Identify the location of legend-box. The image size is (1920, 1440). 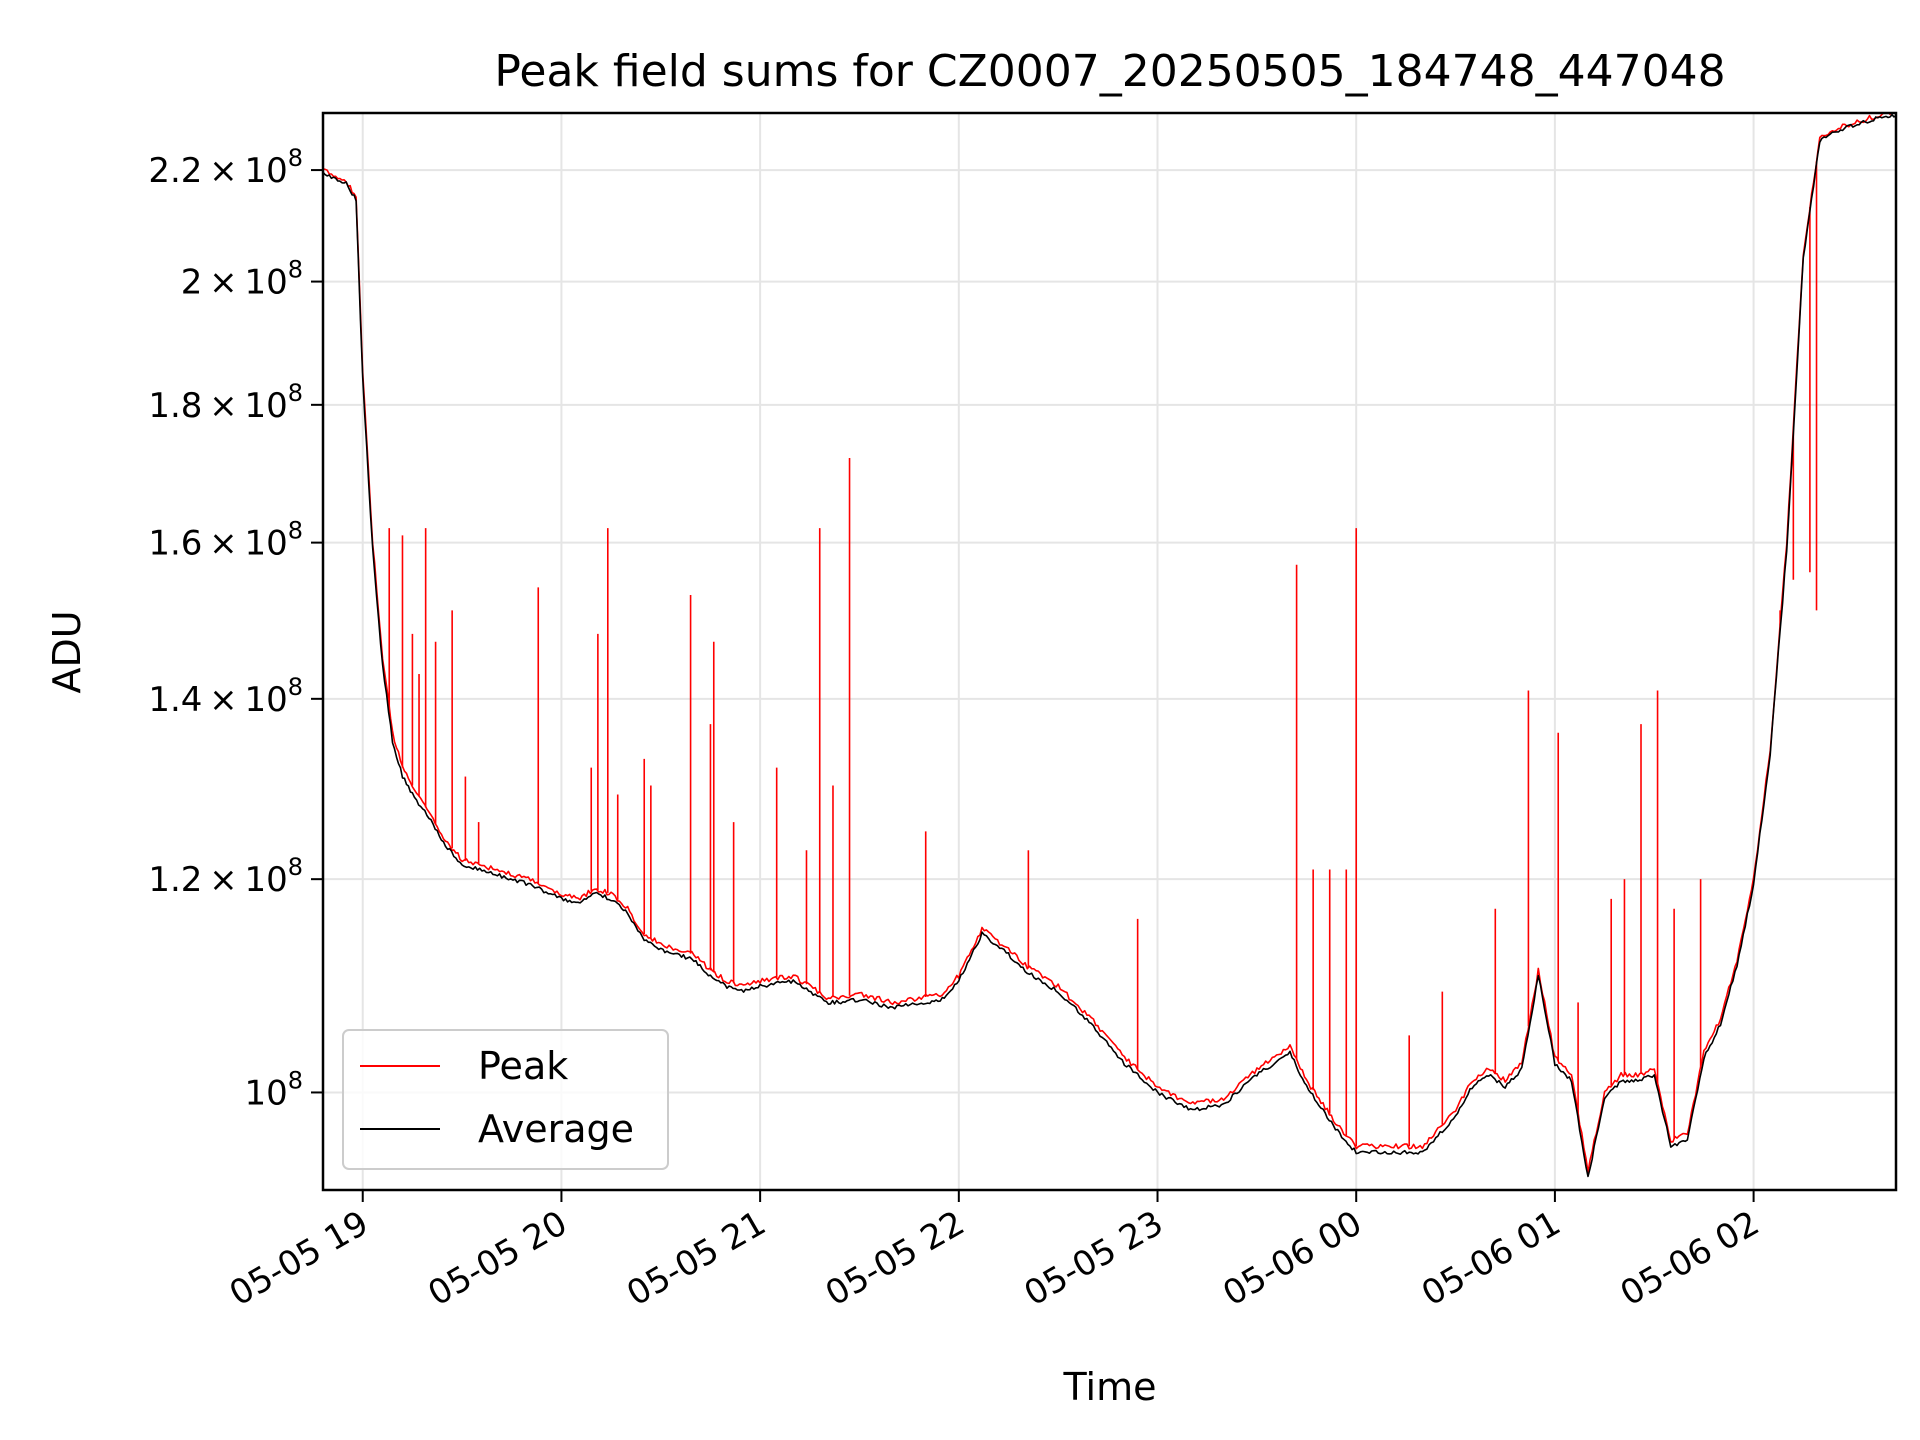
(505, 1099).